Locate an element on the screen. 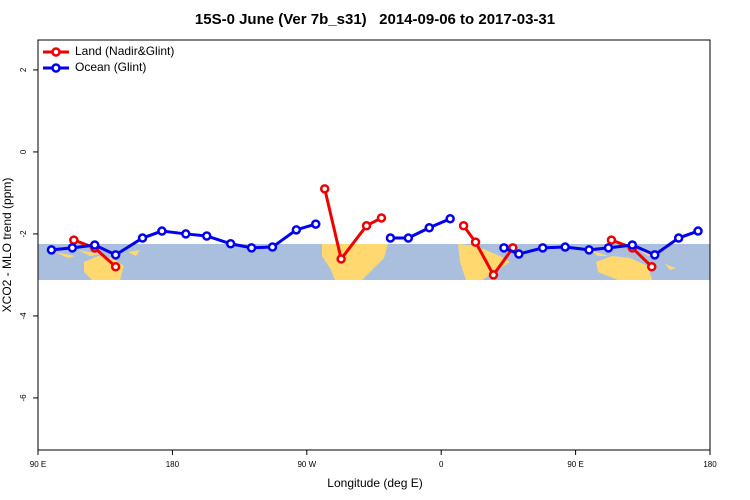  y-axis-label: XCO2 - MLO trend (ppm) is located at coordinates (7, 245).